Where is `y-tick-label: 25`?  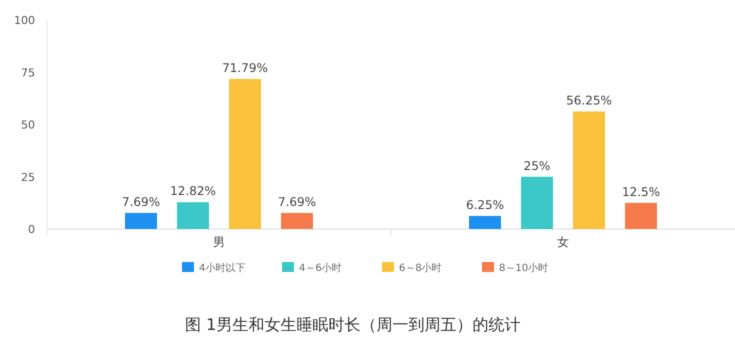
y-tick-label: 25 is located at coordinates (28, 177).